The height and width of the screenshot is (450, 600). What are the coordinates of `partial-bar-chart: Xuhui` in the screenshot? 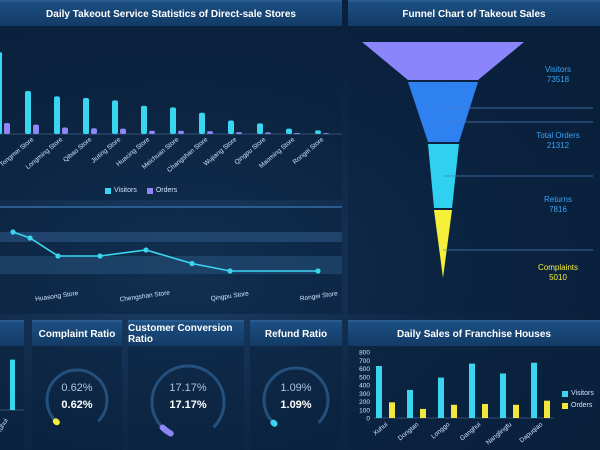 It's located at (12, 397).